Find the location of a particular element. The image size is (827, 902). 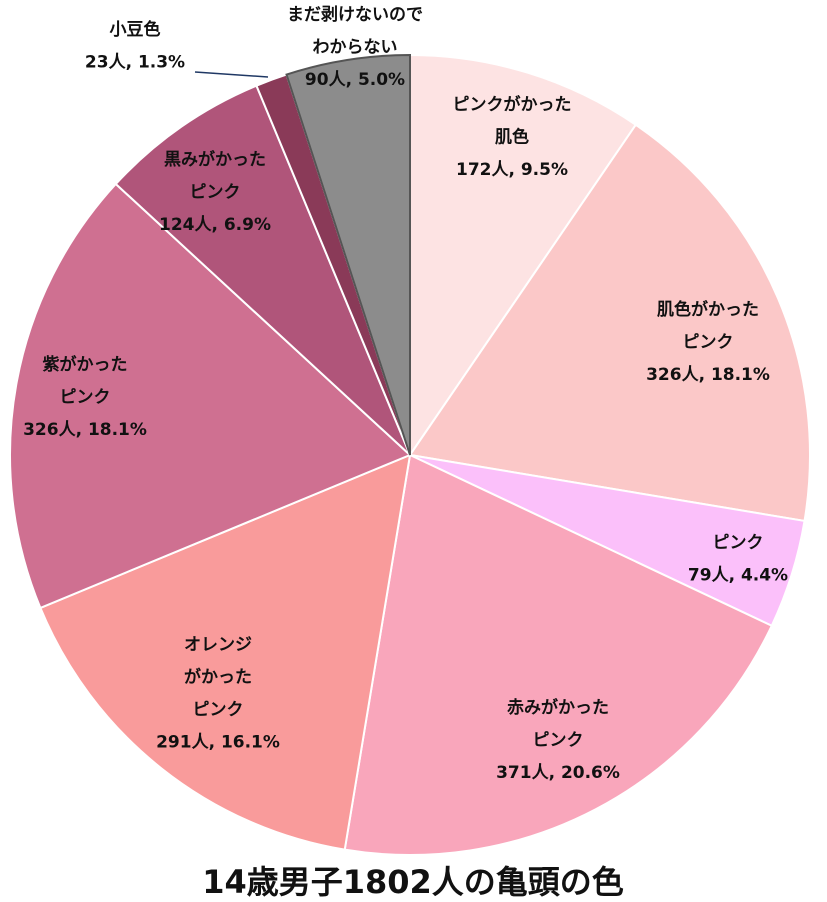

slice-label: オレンジ is located at coordinates (218, 645).